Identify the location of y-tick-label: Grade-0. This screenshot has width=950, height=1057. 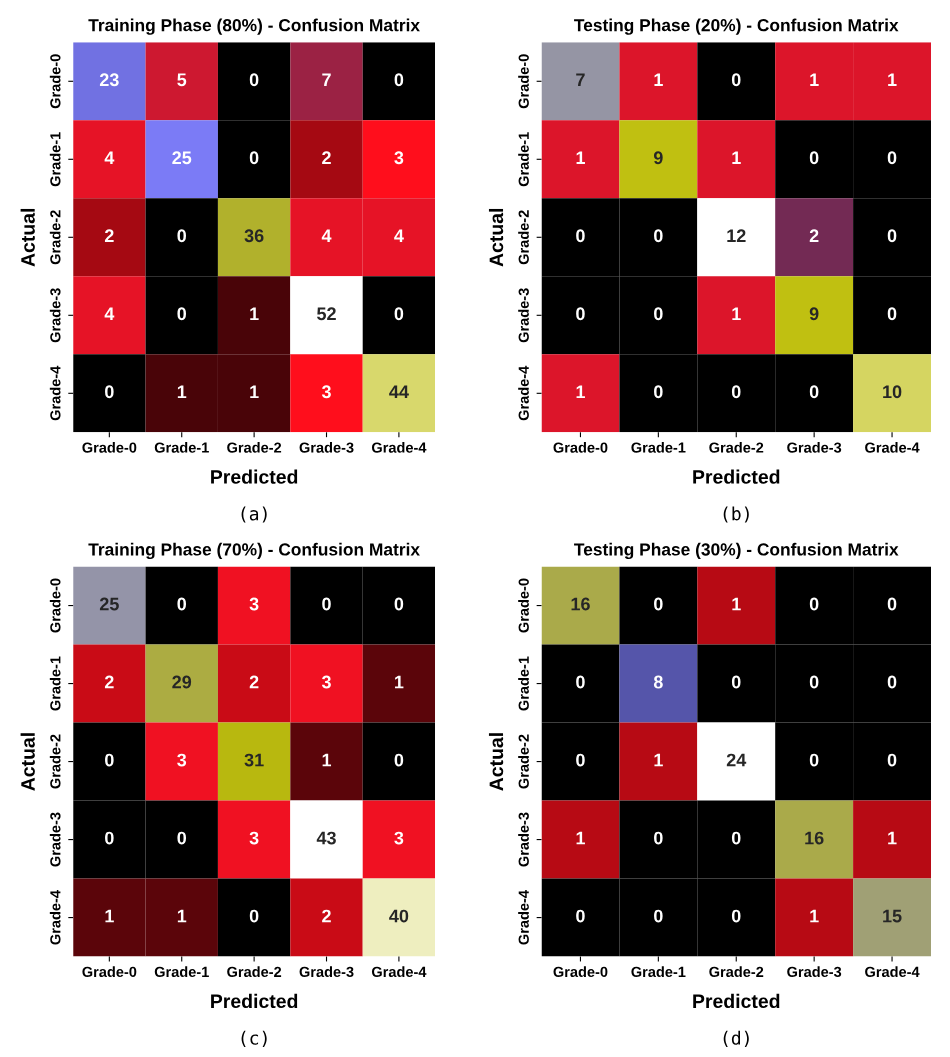
(55, 81).